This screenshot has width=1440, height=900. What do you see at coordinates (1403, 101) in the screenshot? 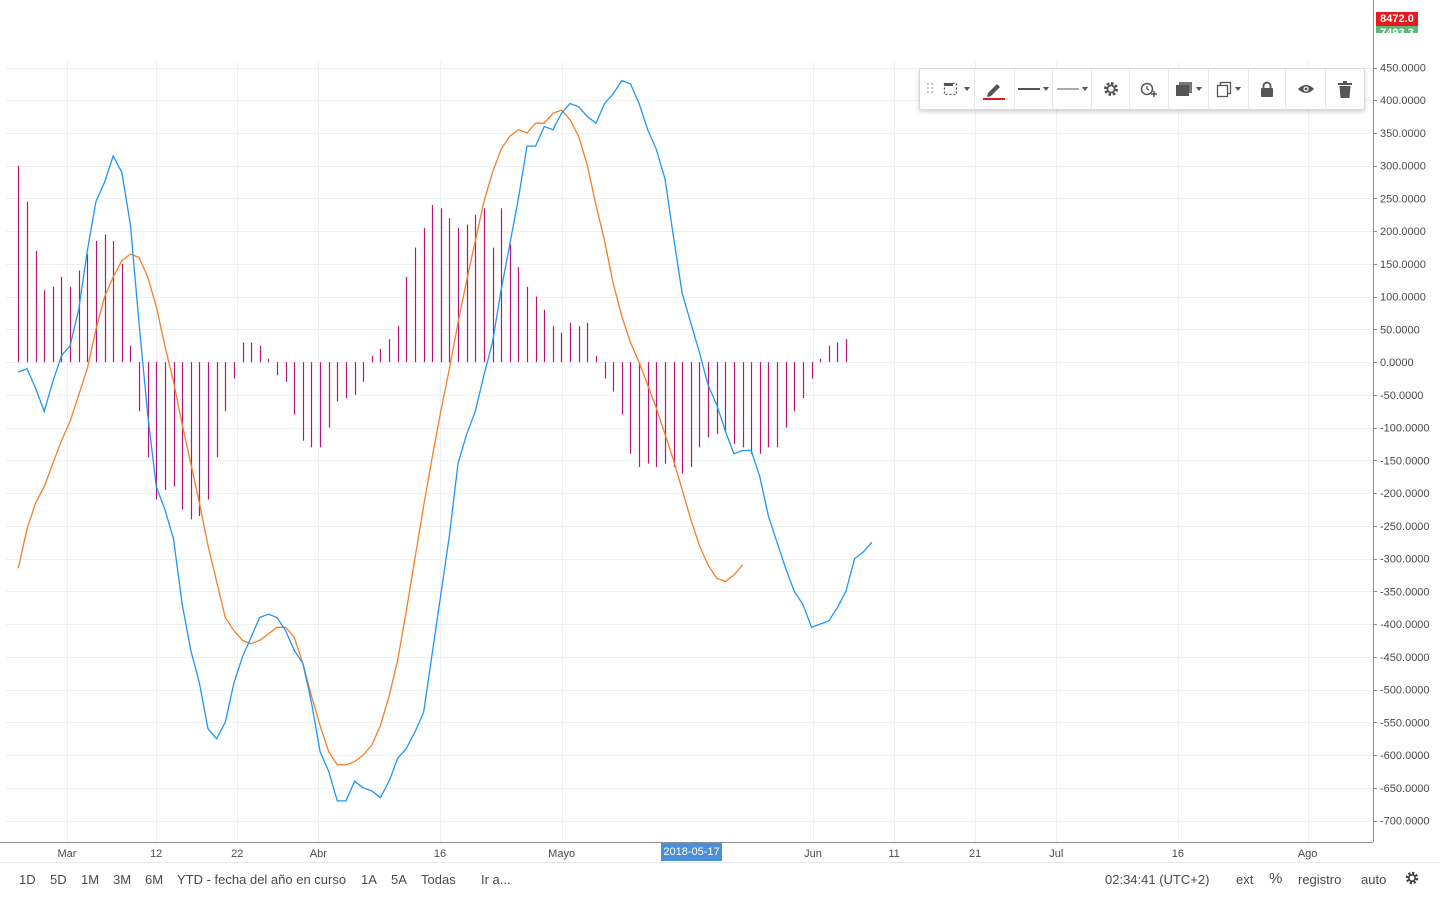
I see `price-tick-label: 400.0000` at bounding box center [1403, 101].